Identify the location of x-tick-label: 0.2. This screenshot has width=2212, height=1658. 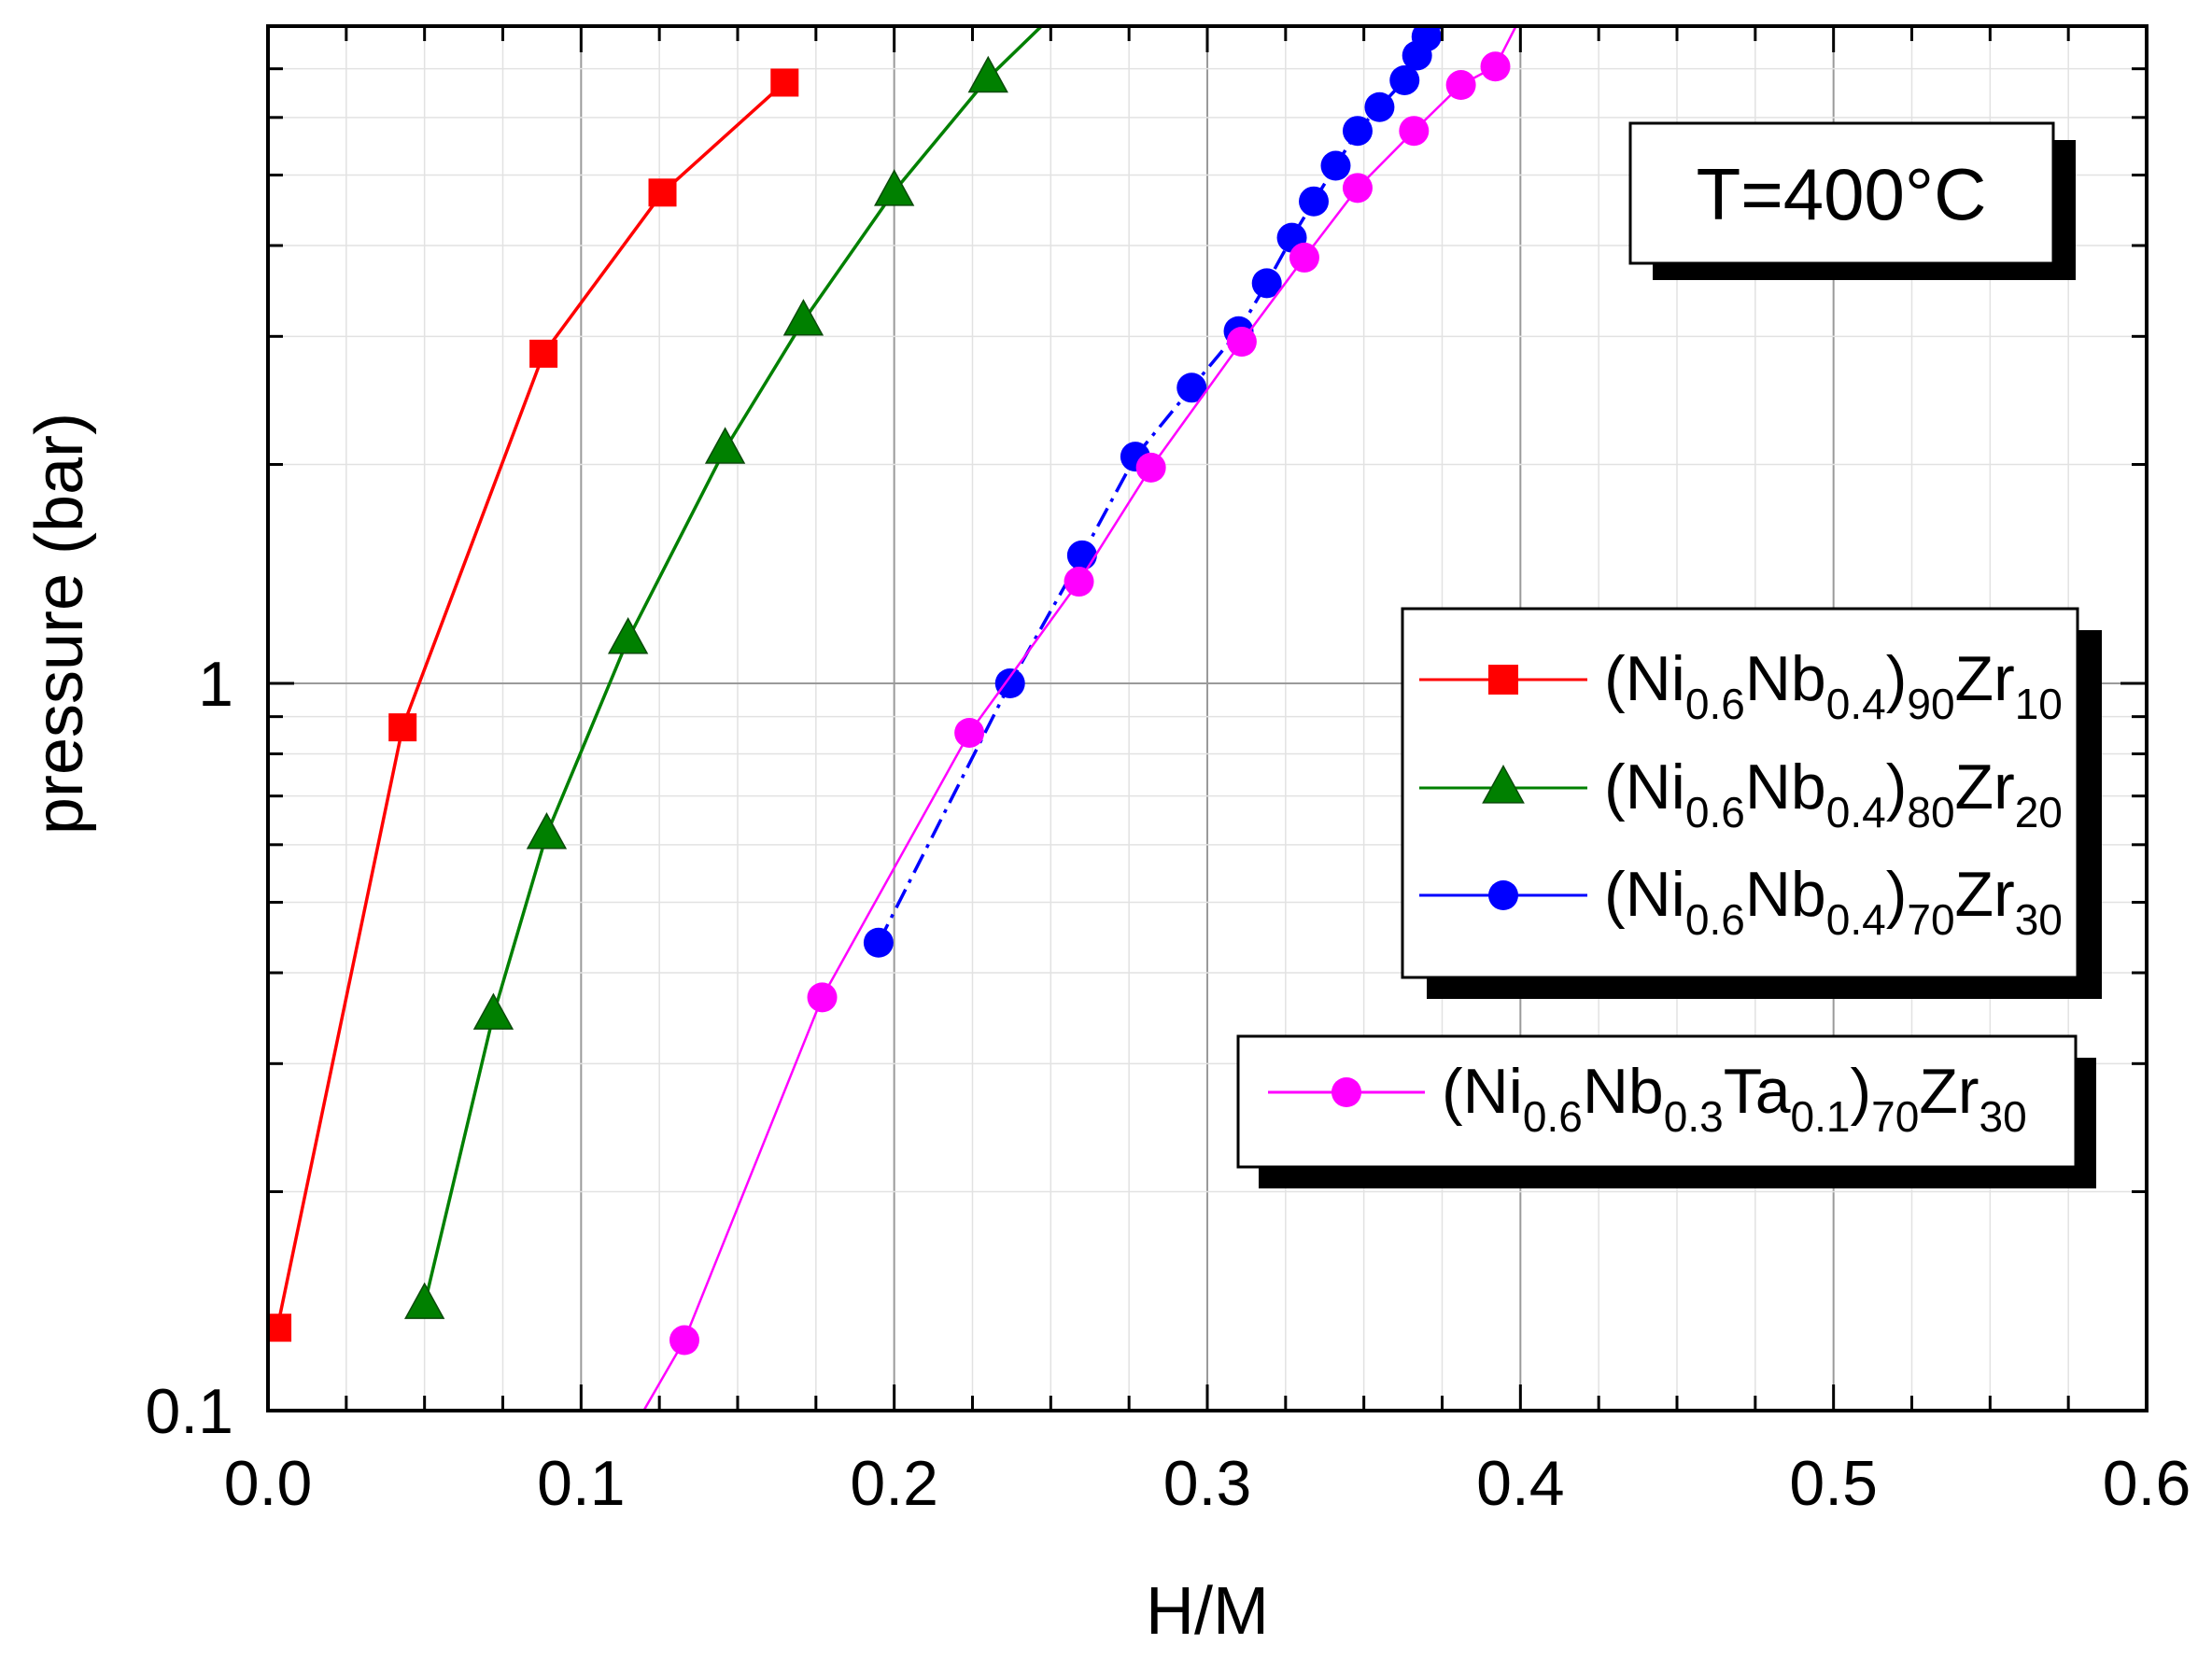
(894, 1483).